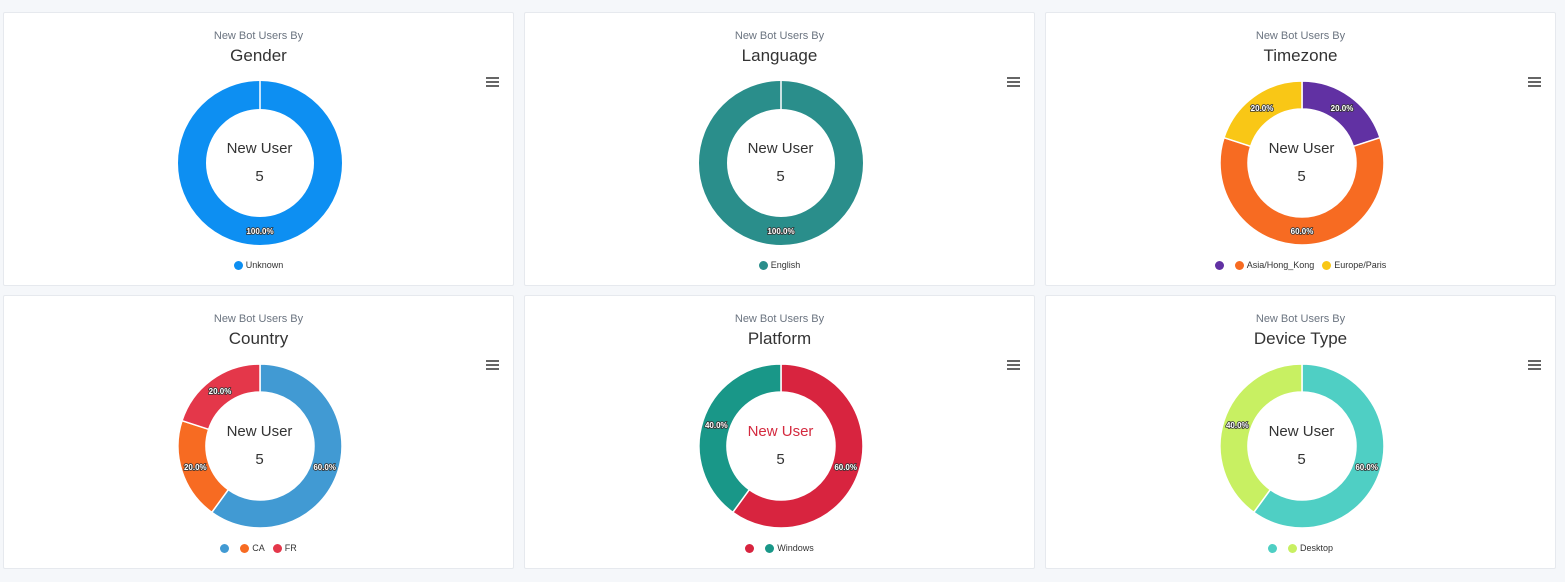 The width and height of the screenshot is (1565, 582). I want to click on chart-legend: Unknown, so click(258, 265).